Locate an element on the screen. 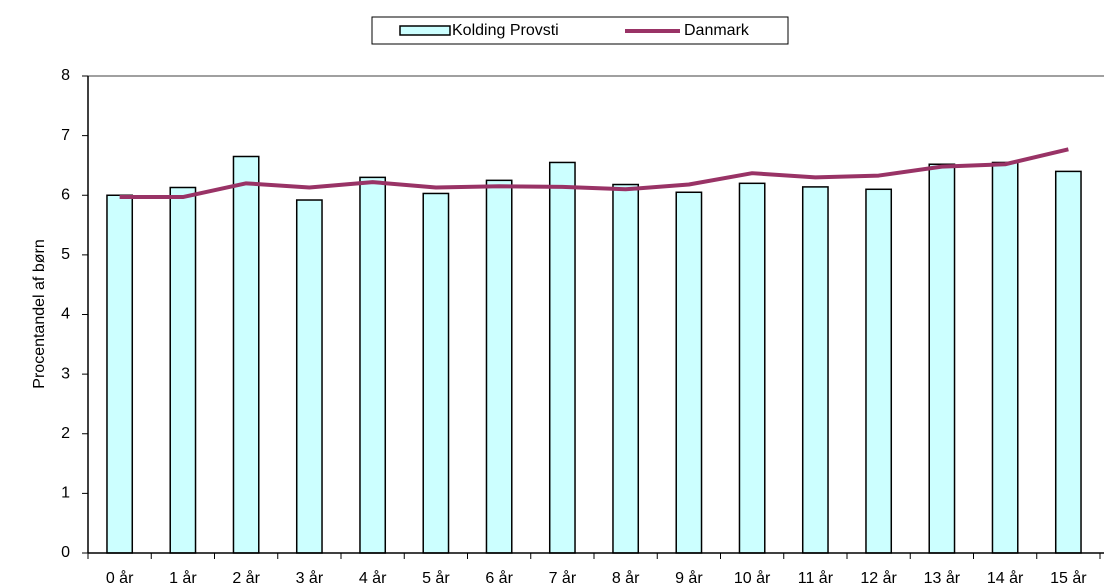 The image size is (1104, 588). x-tick-label: 2 år is located at coordinates (246, 578).